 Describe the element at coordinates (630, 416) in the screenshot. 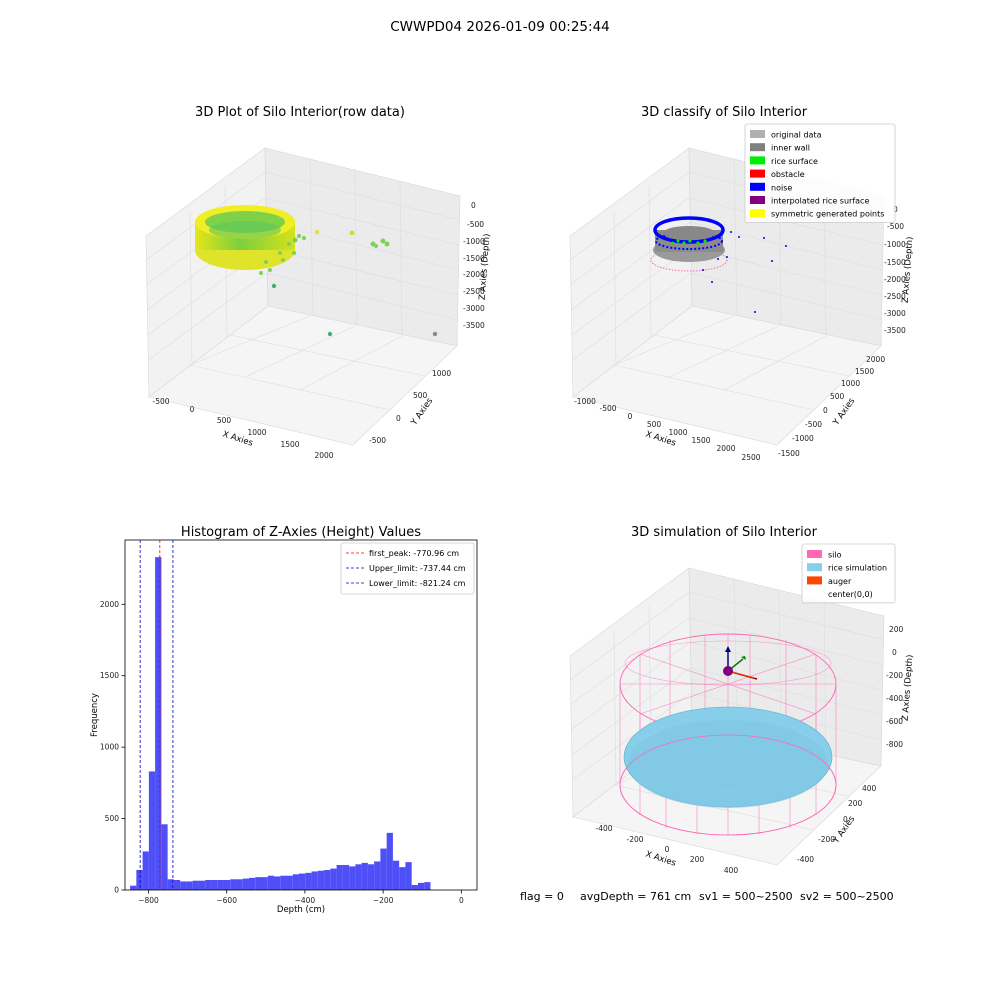

I see `cls-x-tick-2: 0` at that location.